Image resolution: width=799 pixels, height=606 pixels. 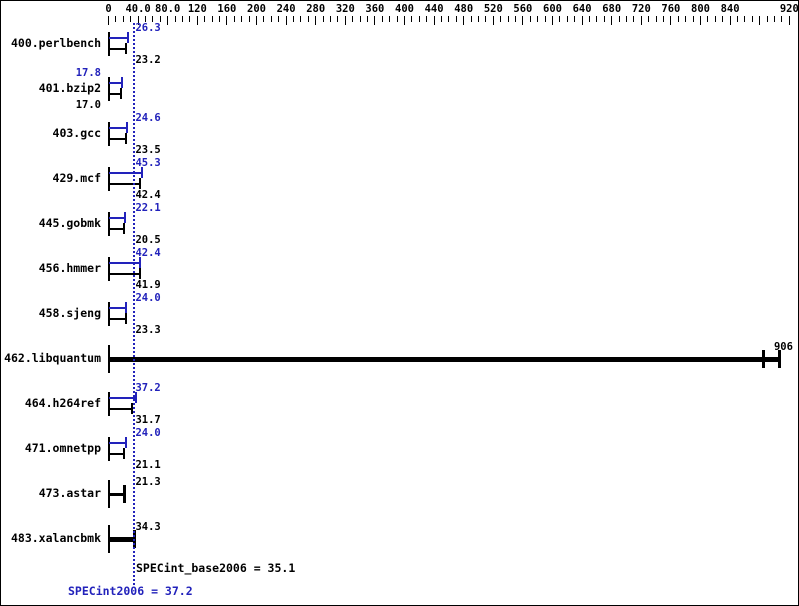 What do you see at coordinates (69, 493) in the screenshot?
I see `benchmark-name-label: 473.astar` at bounding box center [69, 493].